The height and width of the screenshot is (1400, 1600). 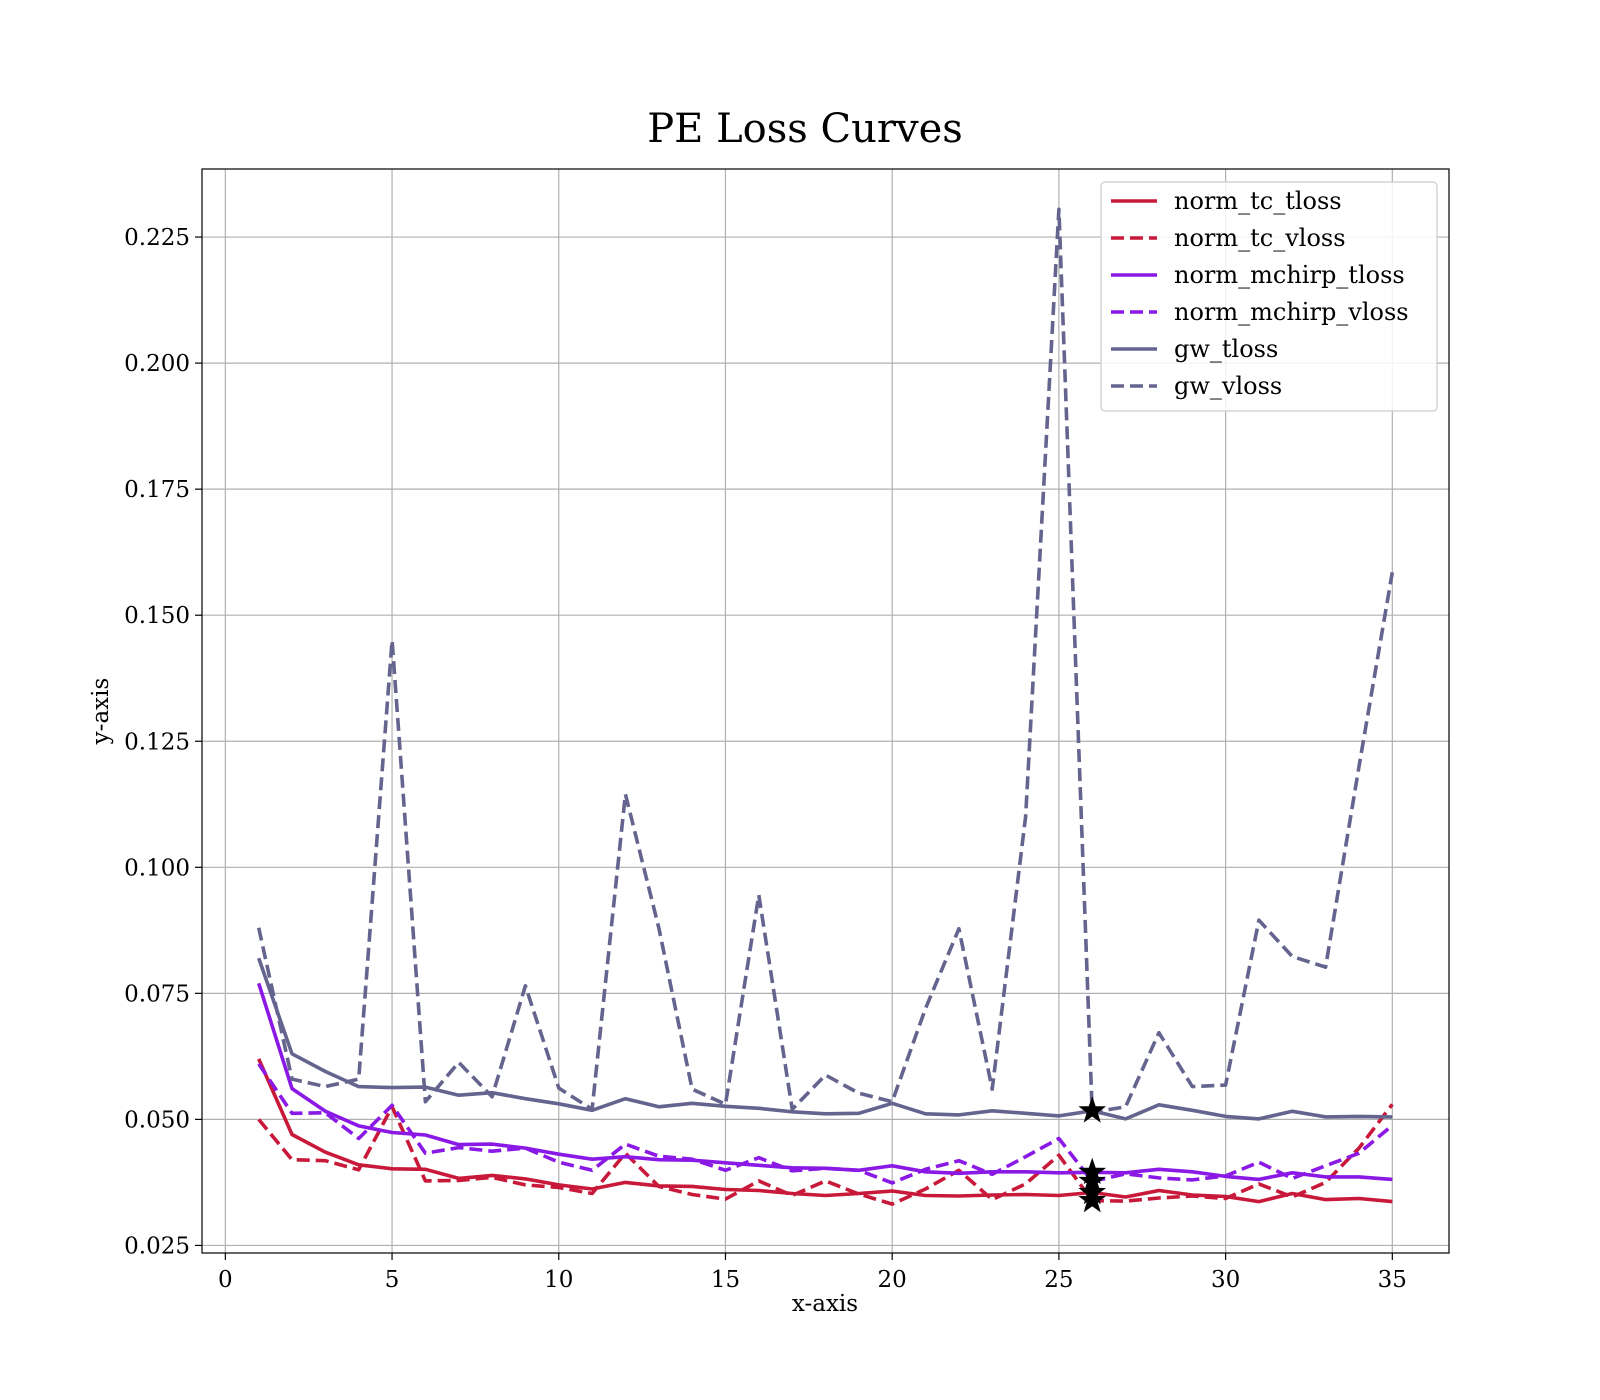 I want to click on x-tick-label: 10, so click(x=558, y=1280).